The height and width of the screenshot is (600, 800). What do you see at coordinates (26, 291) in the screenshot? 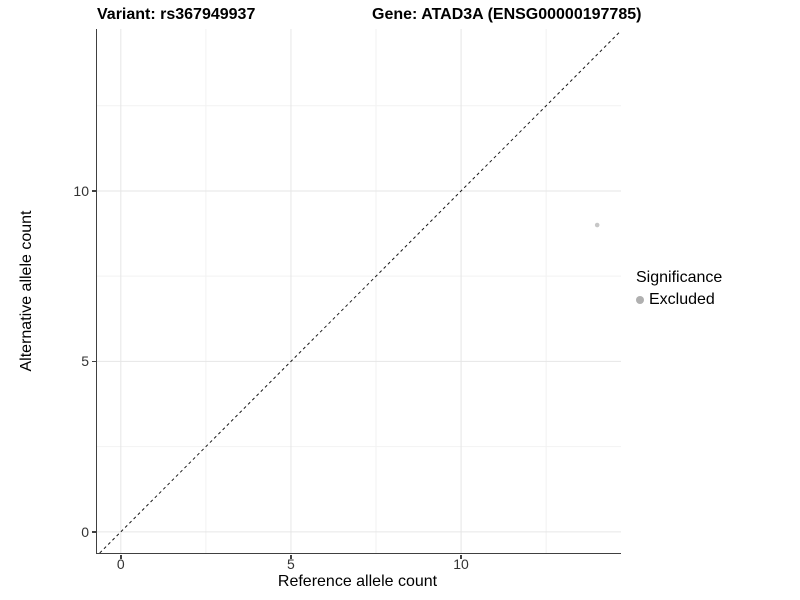
I see `y-axis-title: Alternative allele count` at bounding box center [26, 291].